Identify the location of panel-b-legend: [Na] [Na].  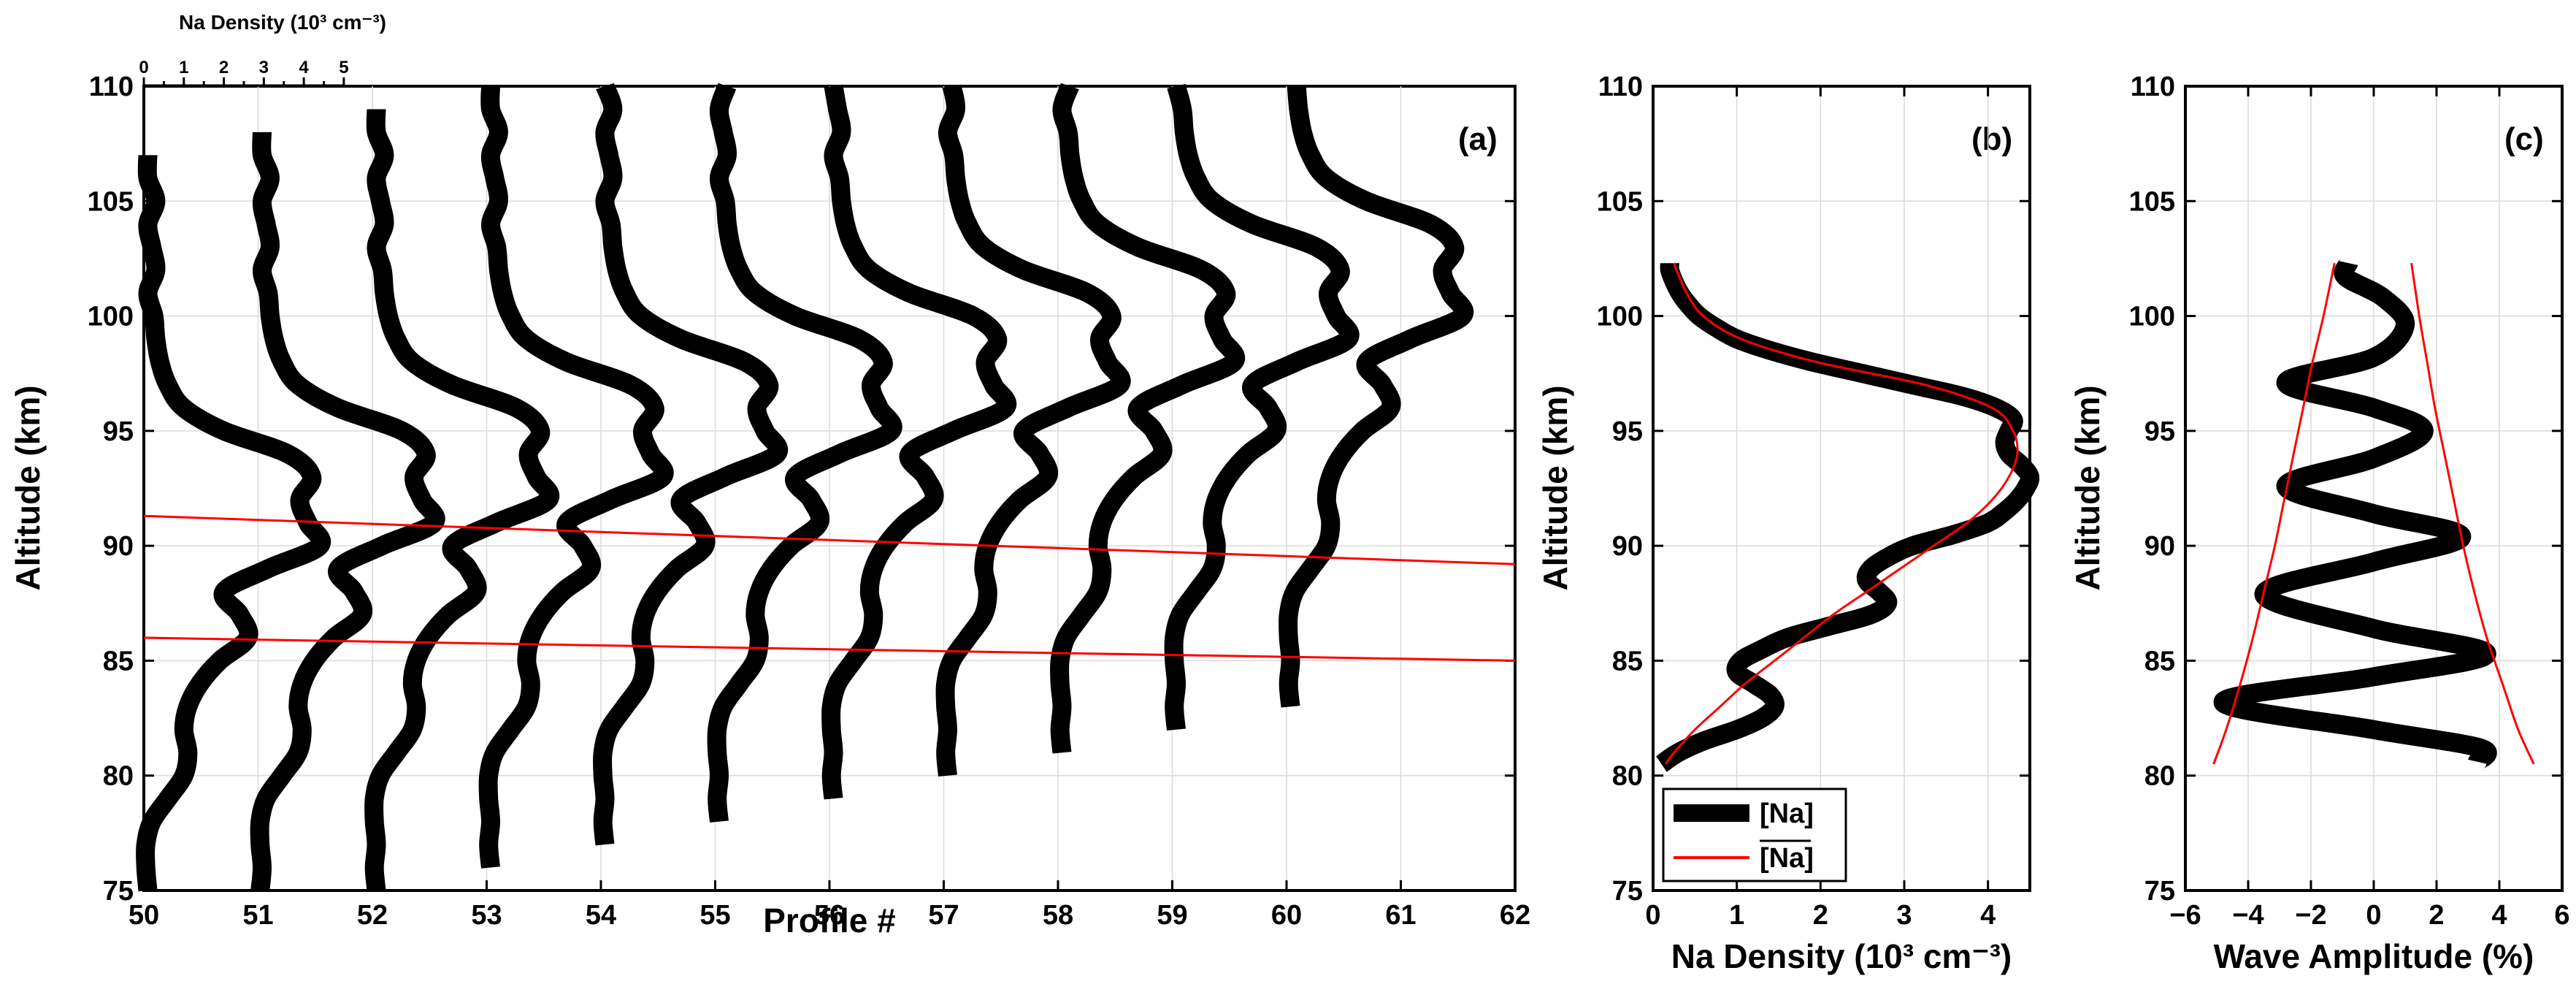
(1754, 834).